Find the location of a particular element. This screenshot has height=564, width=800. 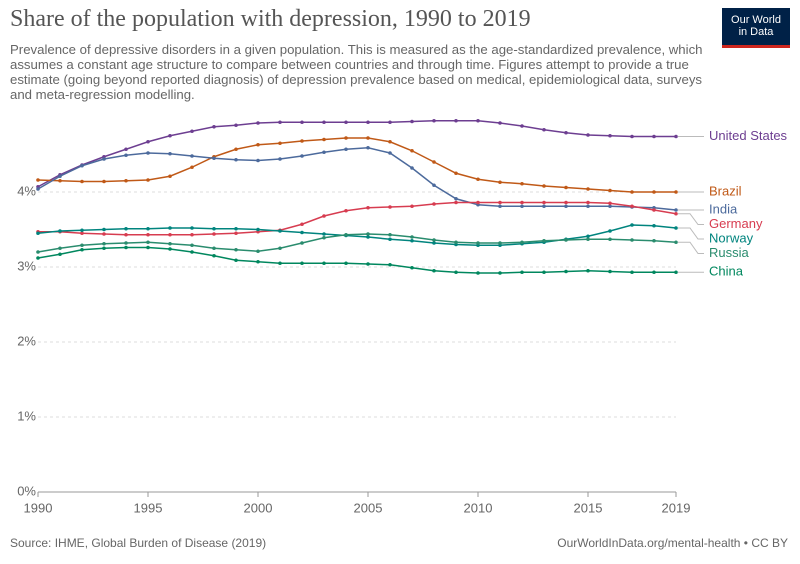

label-connector is located at coordinates (691, 233).